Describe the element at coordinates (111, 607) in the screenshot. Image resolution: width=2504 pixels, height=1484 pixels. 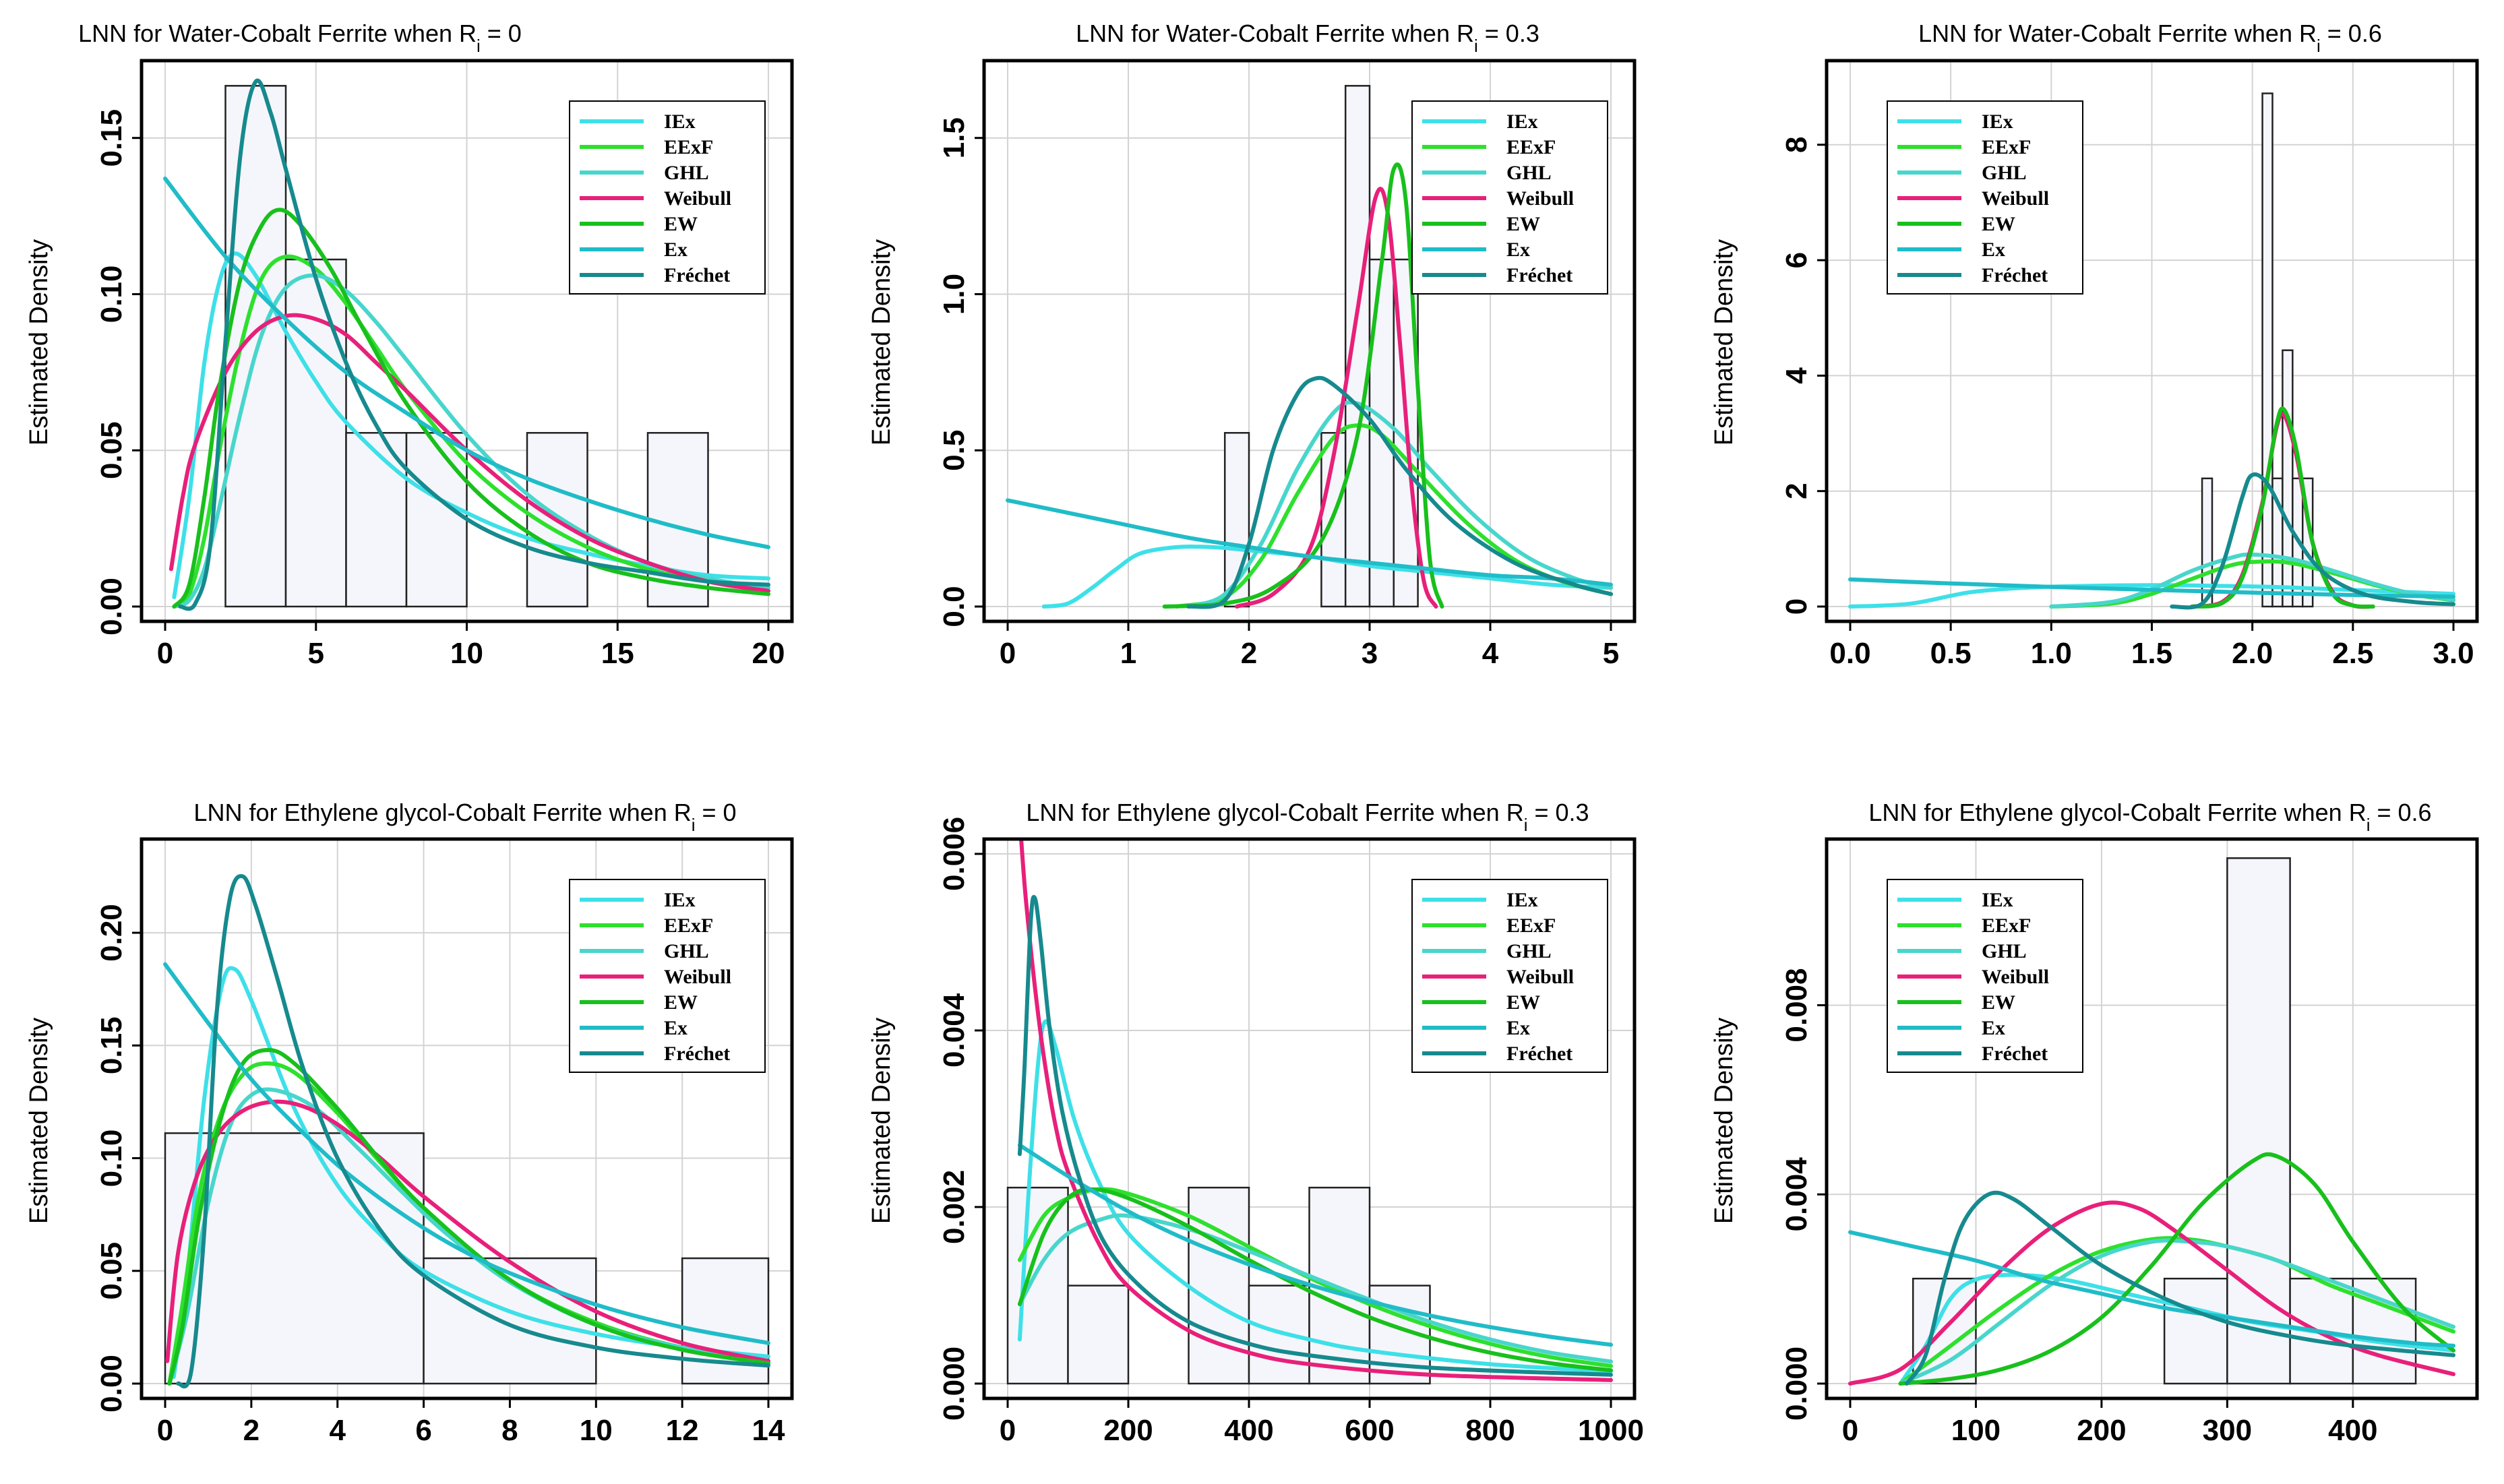
I see `y-tick-label: 0.00` at that location.